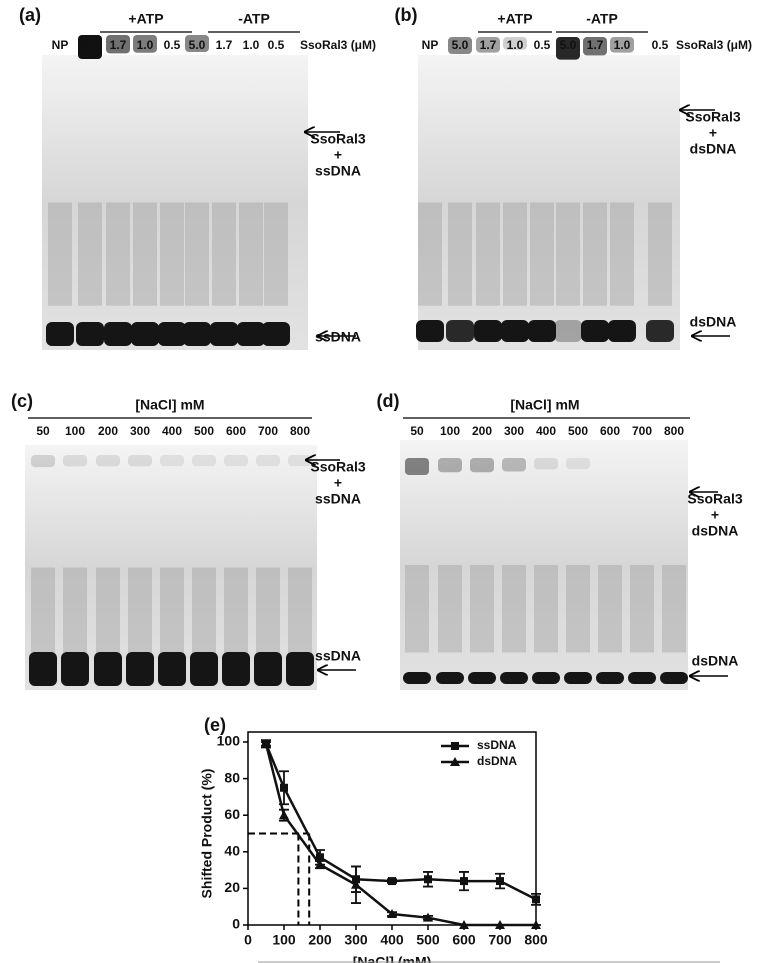 The height and width of the screenshot is (963, 771). Describe the element at coordinates (207, 834) in the screenshot. I see `y-axis-label: Shifted Product (%)` at that location.